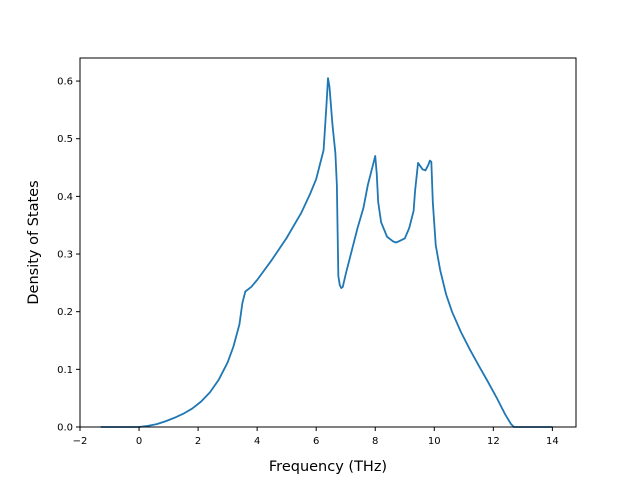  What do you see at coordinates (257, 441) in the screenshot?
I see `x-tick-label: 4` at bounding box center [257, 441].